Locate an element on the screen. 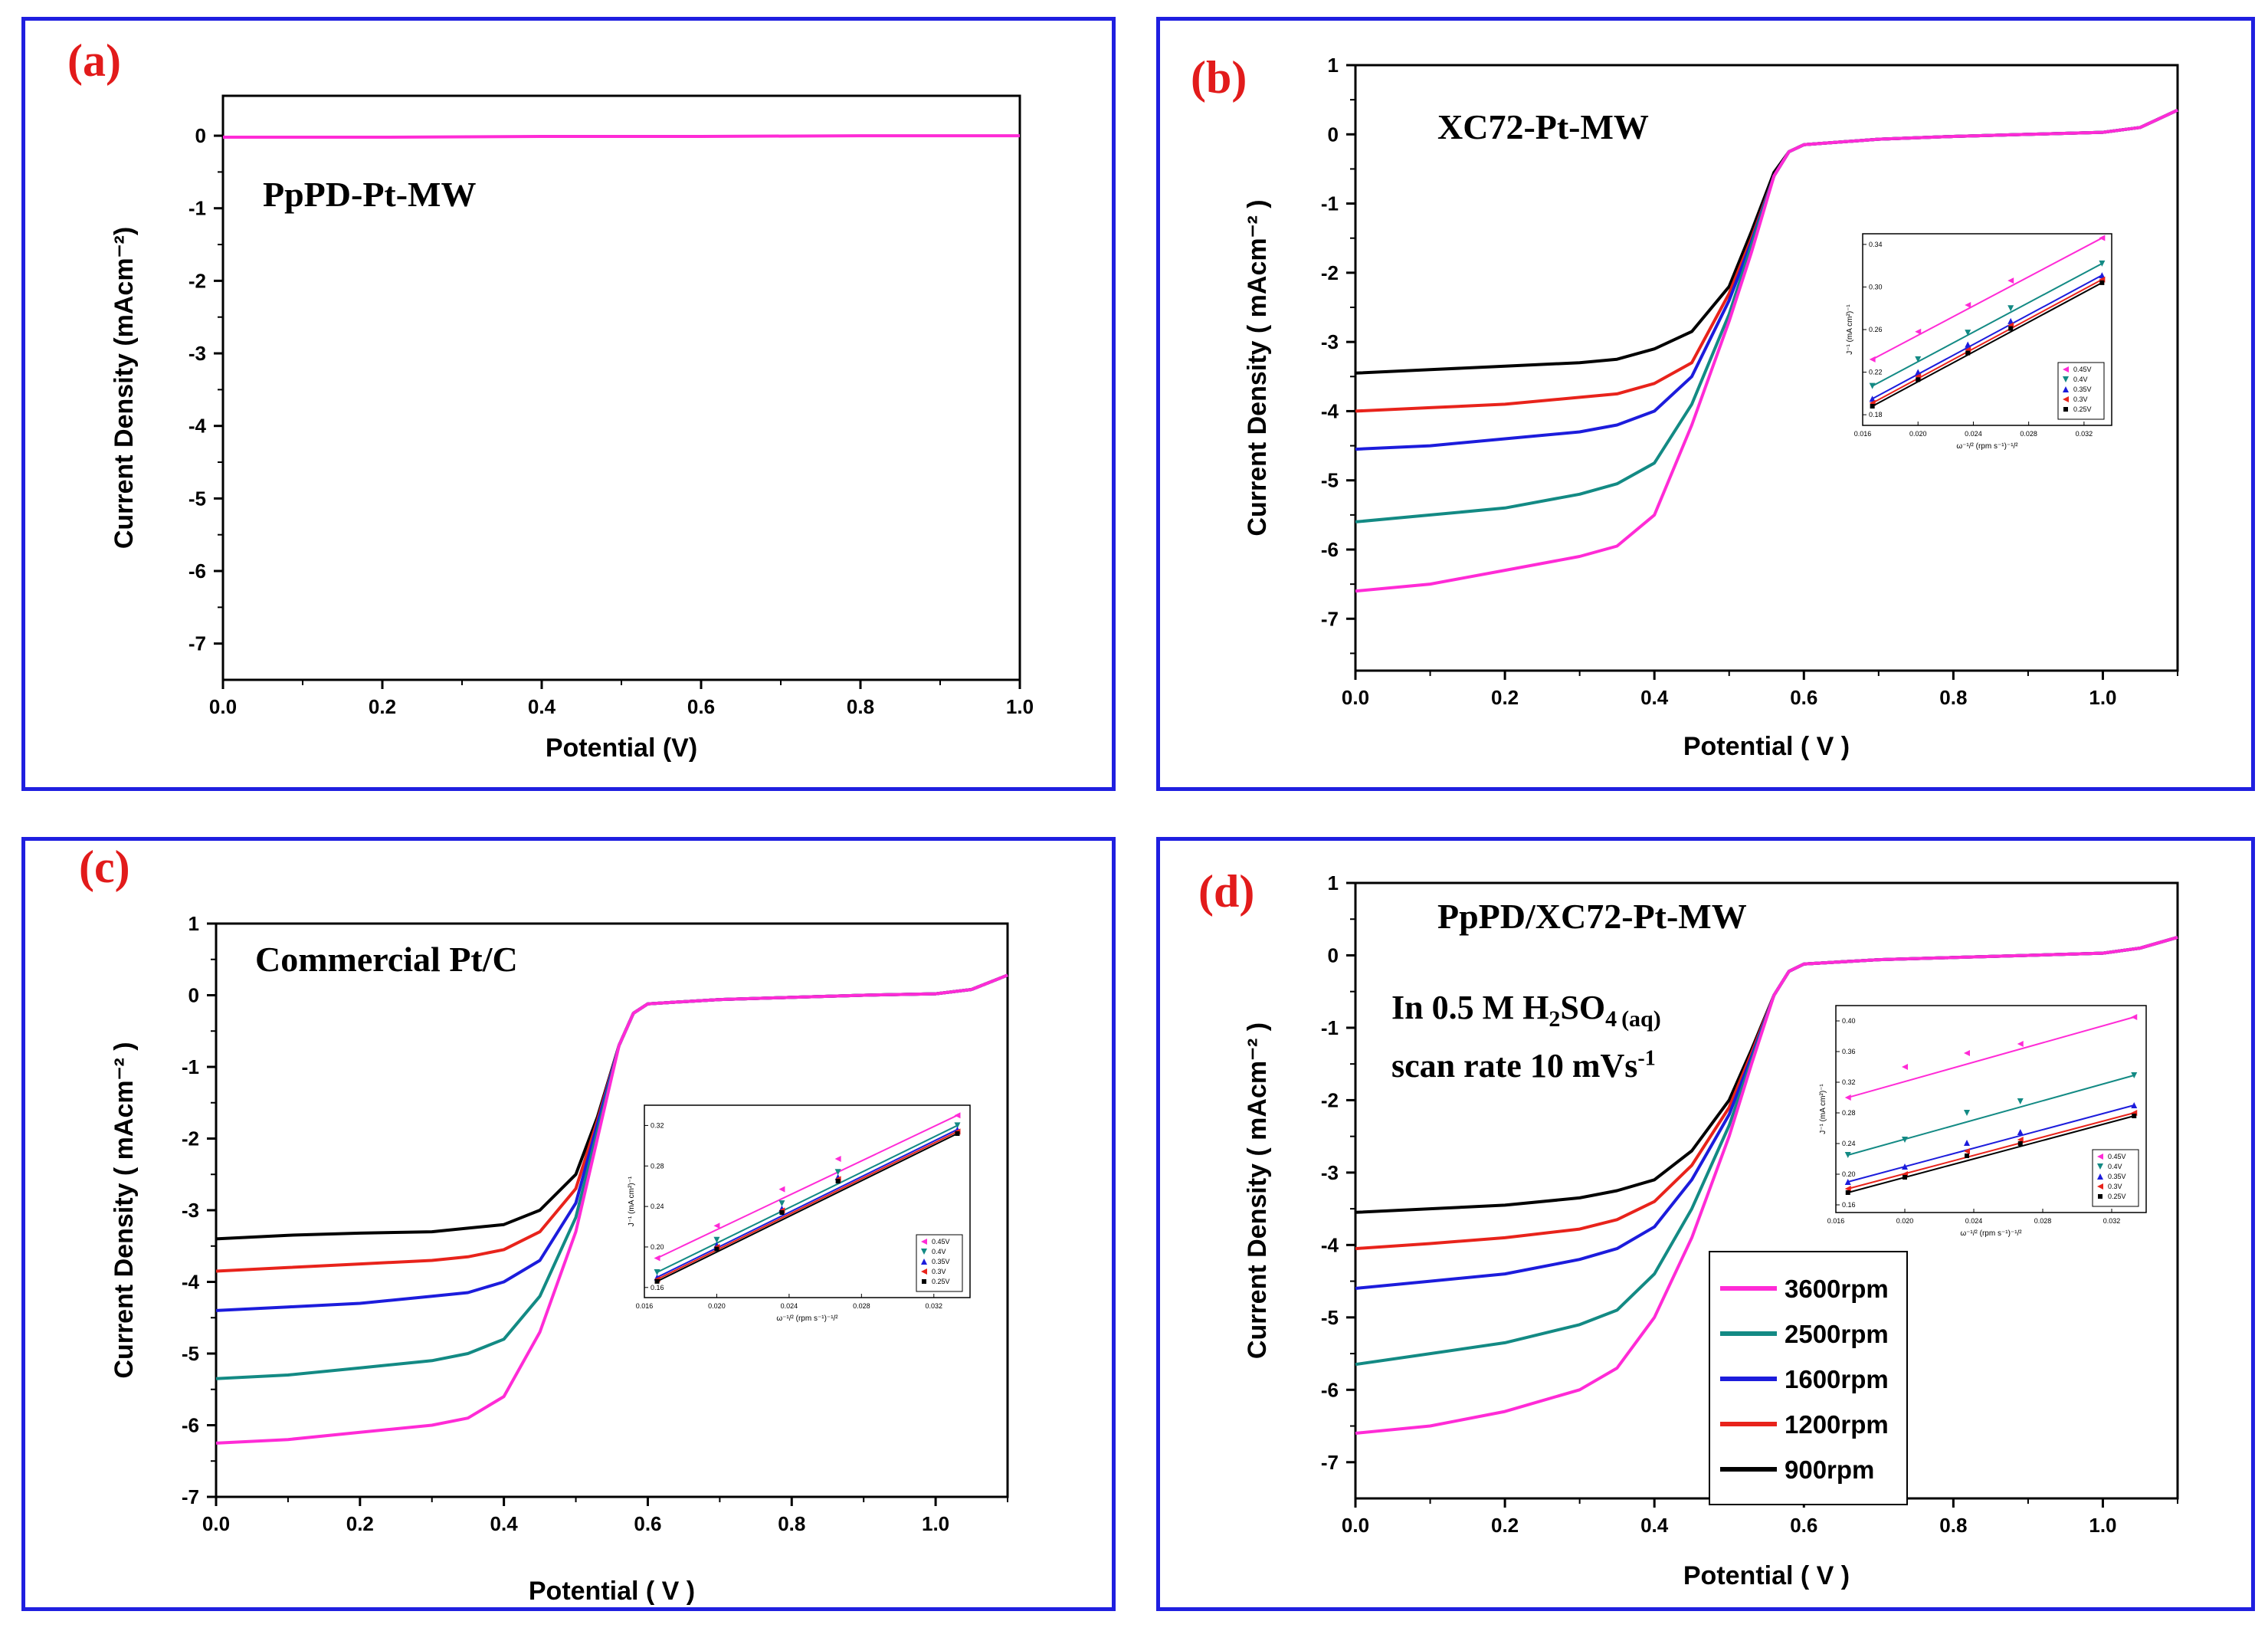 This screenshot has width=2268, height=1631. inset-x-label: ω⁻¹/² (rpm s⁻¹)⁻¹/² is located at coordinates (1991, 1233).